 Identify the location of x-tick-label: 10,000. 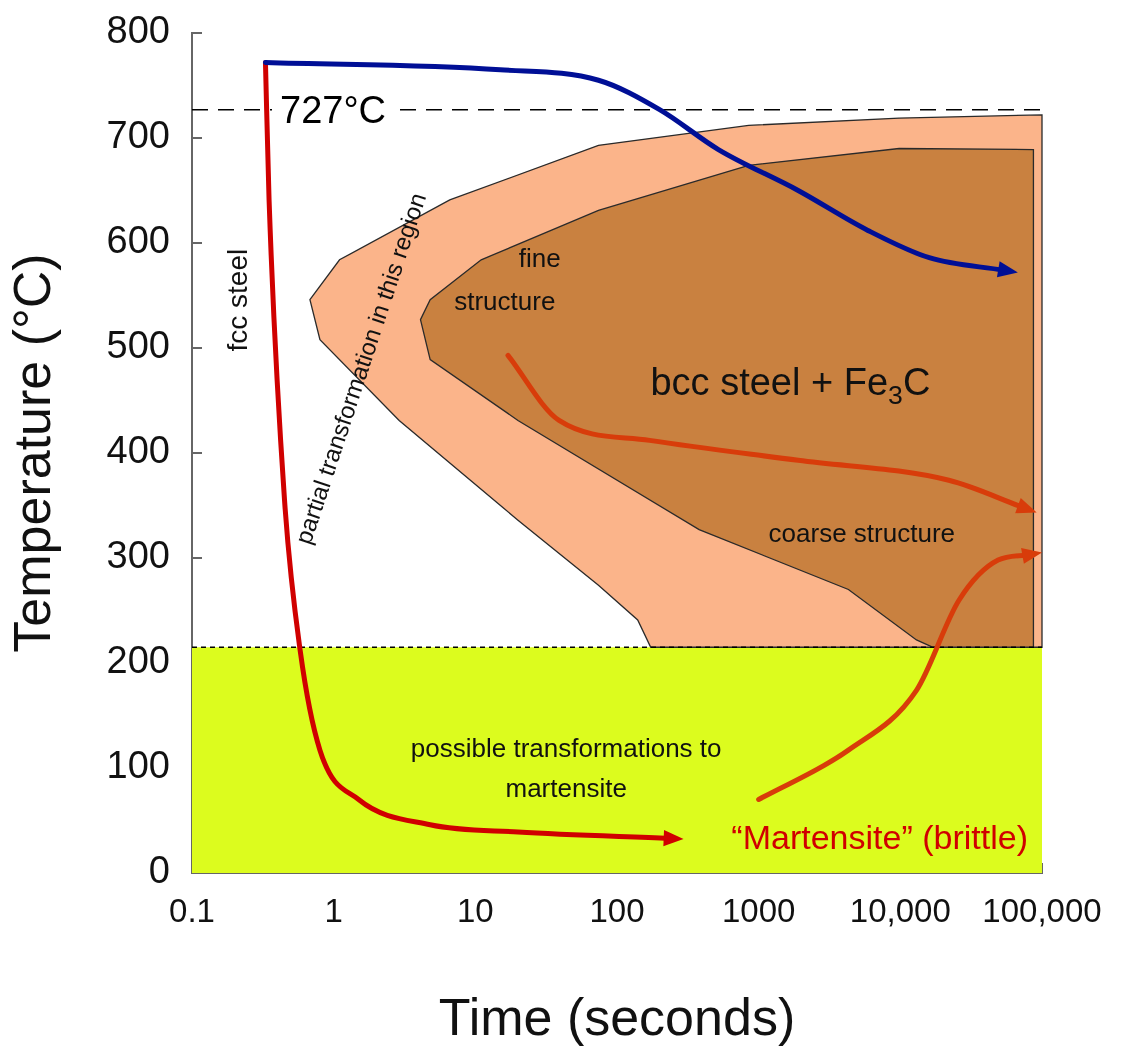
(900, 911).